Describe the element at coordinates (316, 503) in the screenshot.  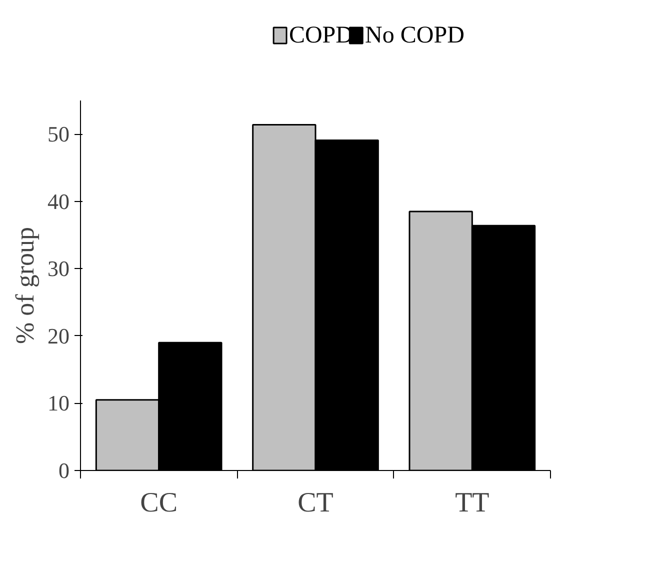
I see `x-tick-label: CT` at that location.